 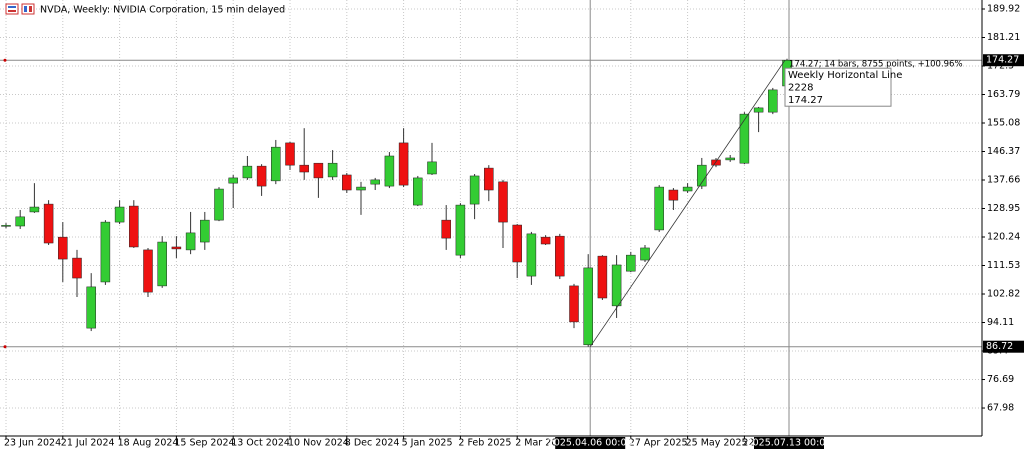 What do you see at coordinates (372, 443) in the screenshot?
I see `x-tick-label: 8 Dec 2024` at bounding box center [372, 443].